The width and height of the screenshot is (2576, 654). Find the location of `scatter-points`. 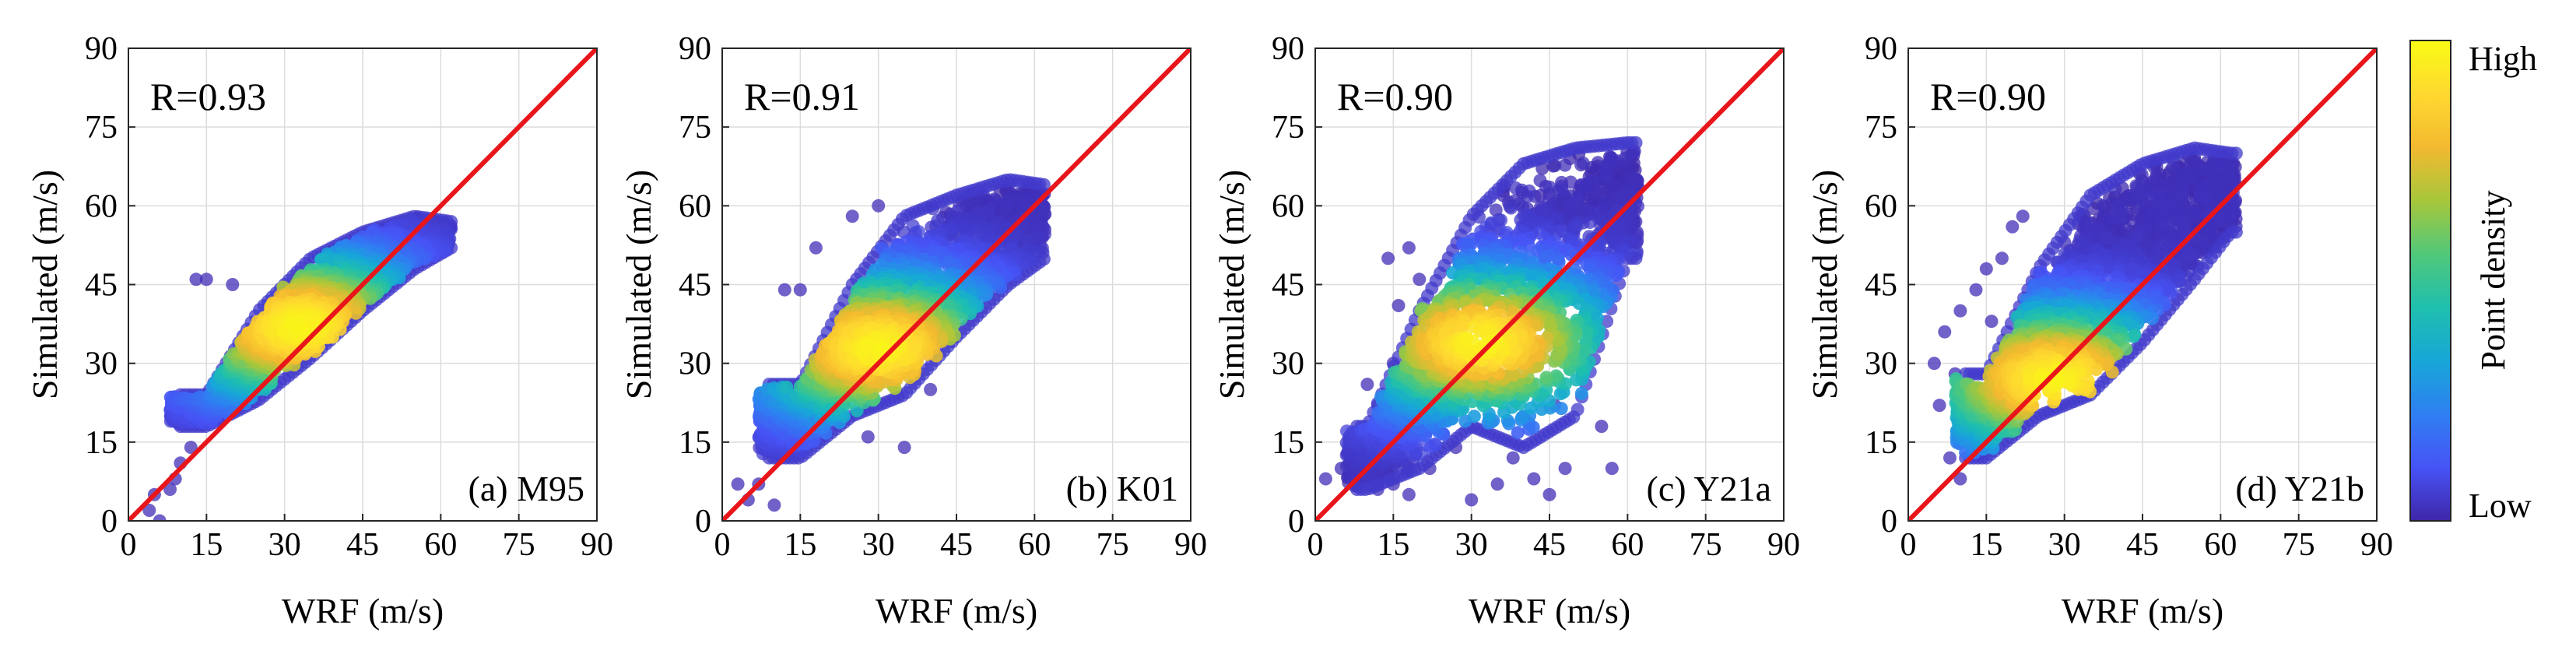

scatter-points is located at coordinates (1482, 321).